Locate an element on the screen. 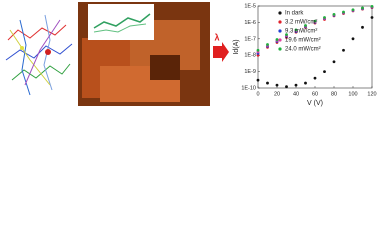  y-axis-label: Id(A) is located at coordinates (236, 46).